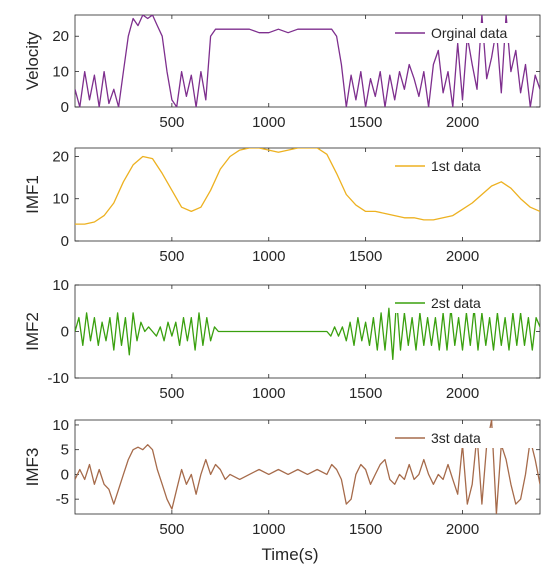 The height and width of the screenshot is (579, 550). I want to click on y-tick-label: -10, so click(58, 378).